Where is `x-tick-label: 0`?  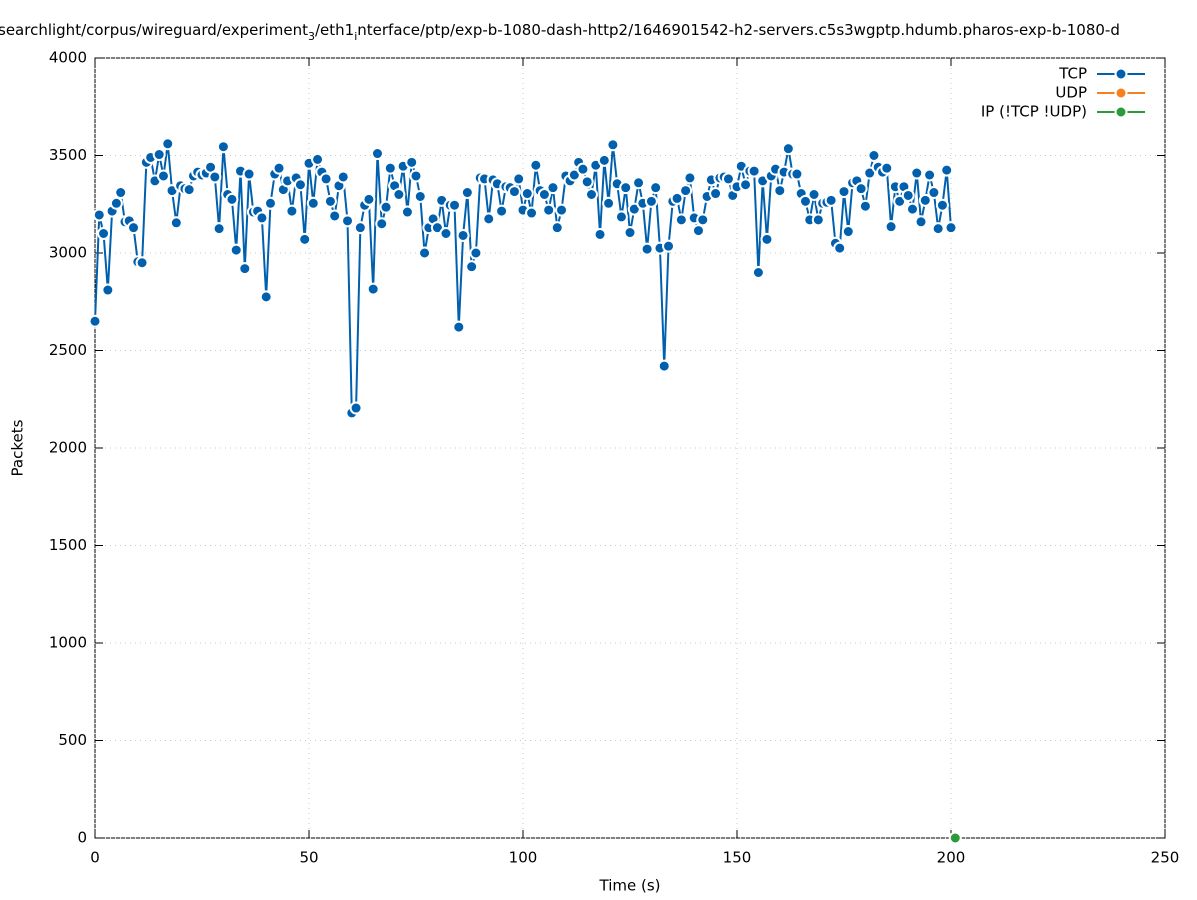
x-tick-label: 0 is located at coordinates (95, 858).